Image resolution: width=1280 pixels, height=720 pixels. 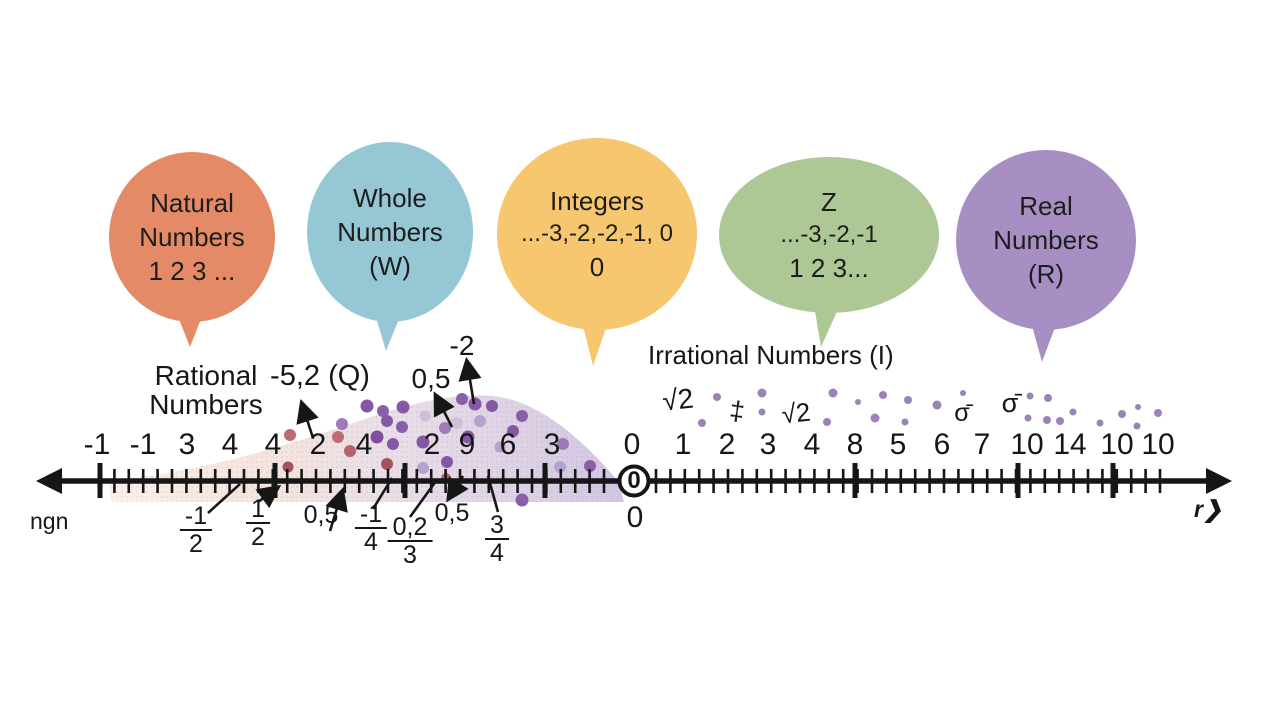 I want to click on bubble-integers: Integers ...-3,-2,-2,-1, 0 0, so click(x=597, y=234).